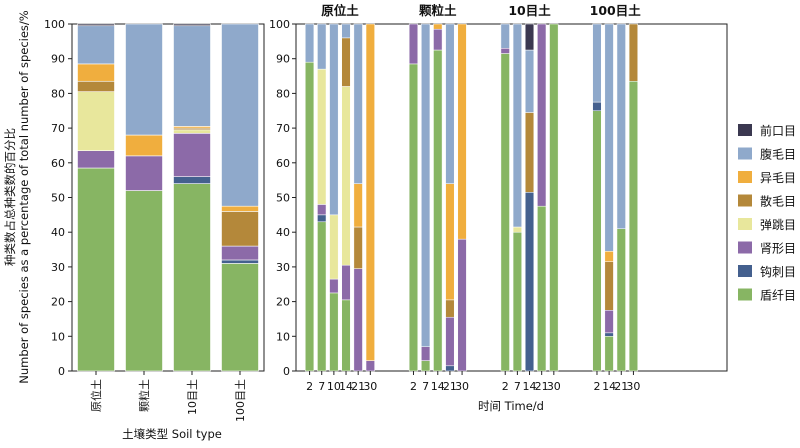 This screenshot has width=800, height=448. I want to click on right-y-tick-label: 30, so click(283, 267).